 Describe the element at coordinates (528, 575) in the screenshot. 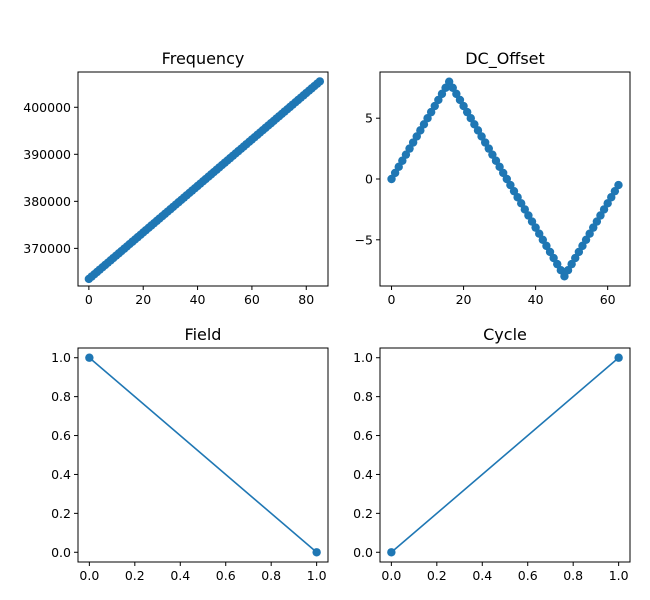

I see `x-tick-label: 0.6` at that location.